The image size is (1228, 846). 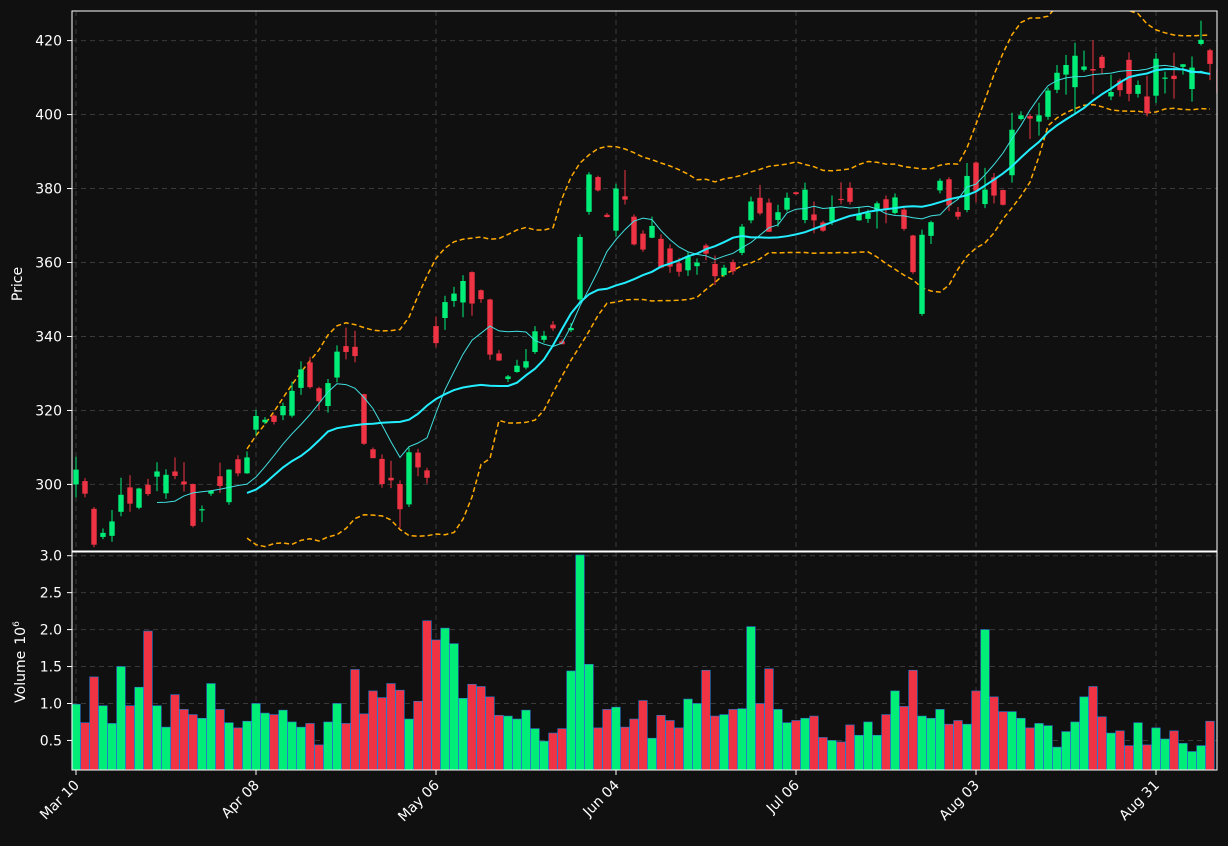 I want to click on volume-tick-label: 3.0, so click(x=51, y=557).